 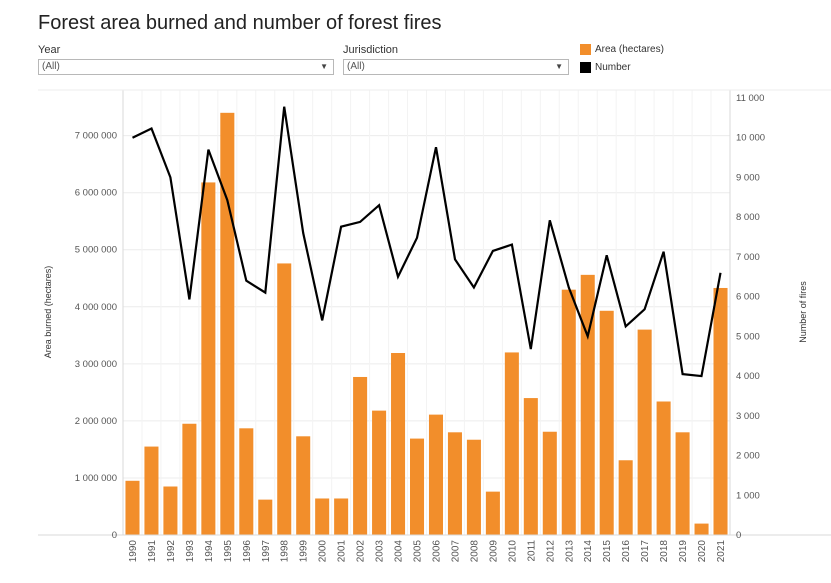 I want to click on bar-1995, so click(x=227, y=324).